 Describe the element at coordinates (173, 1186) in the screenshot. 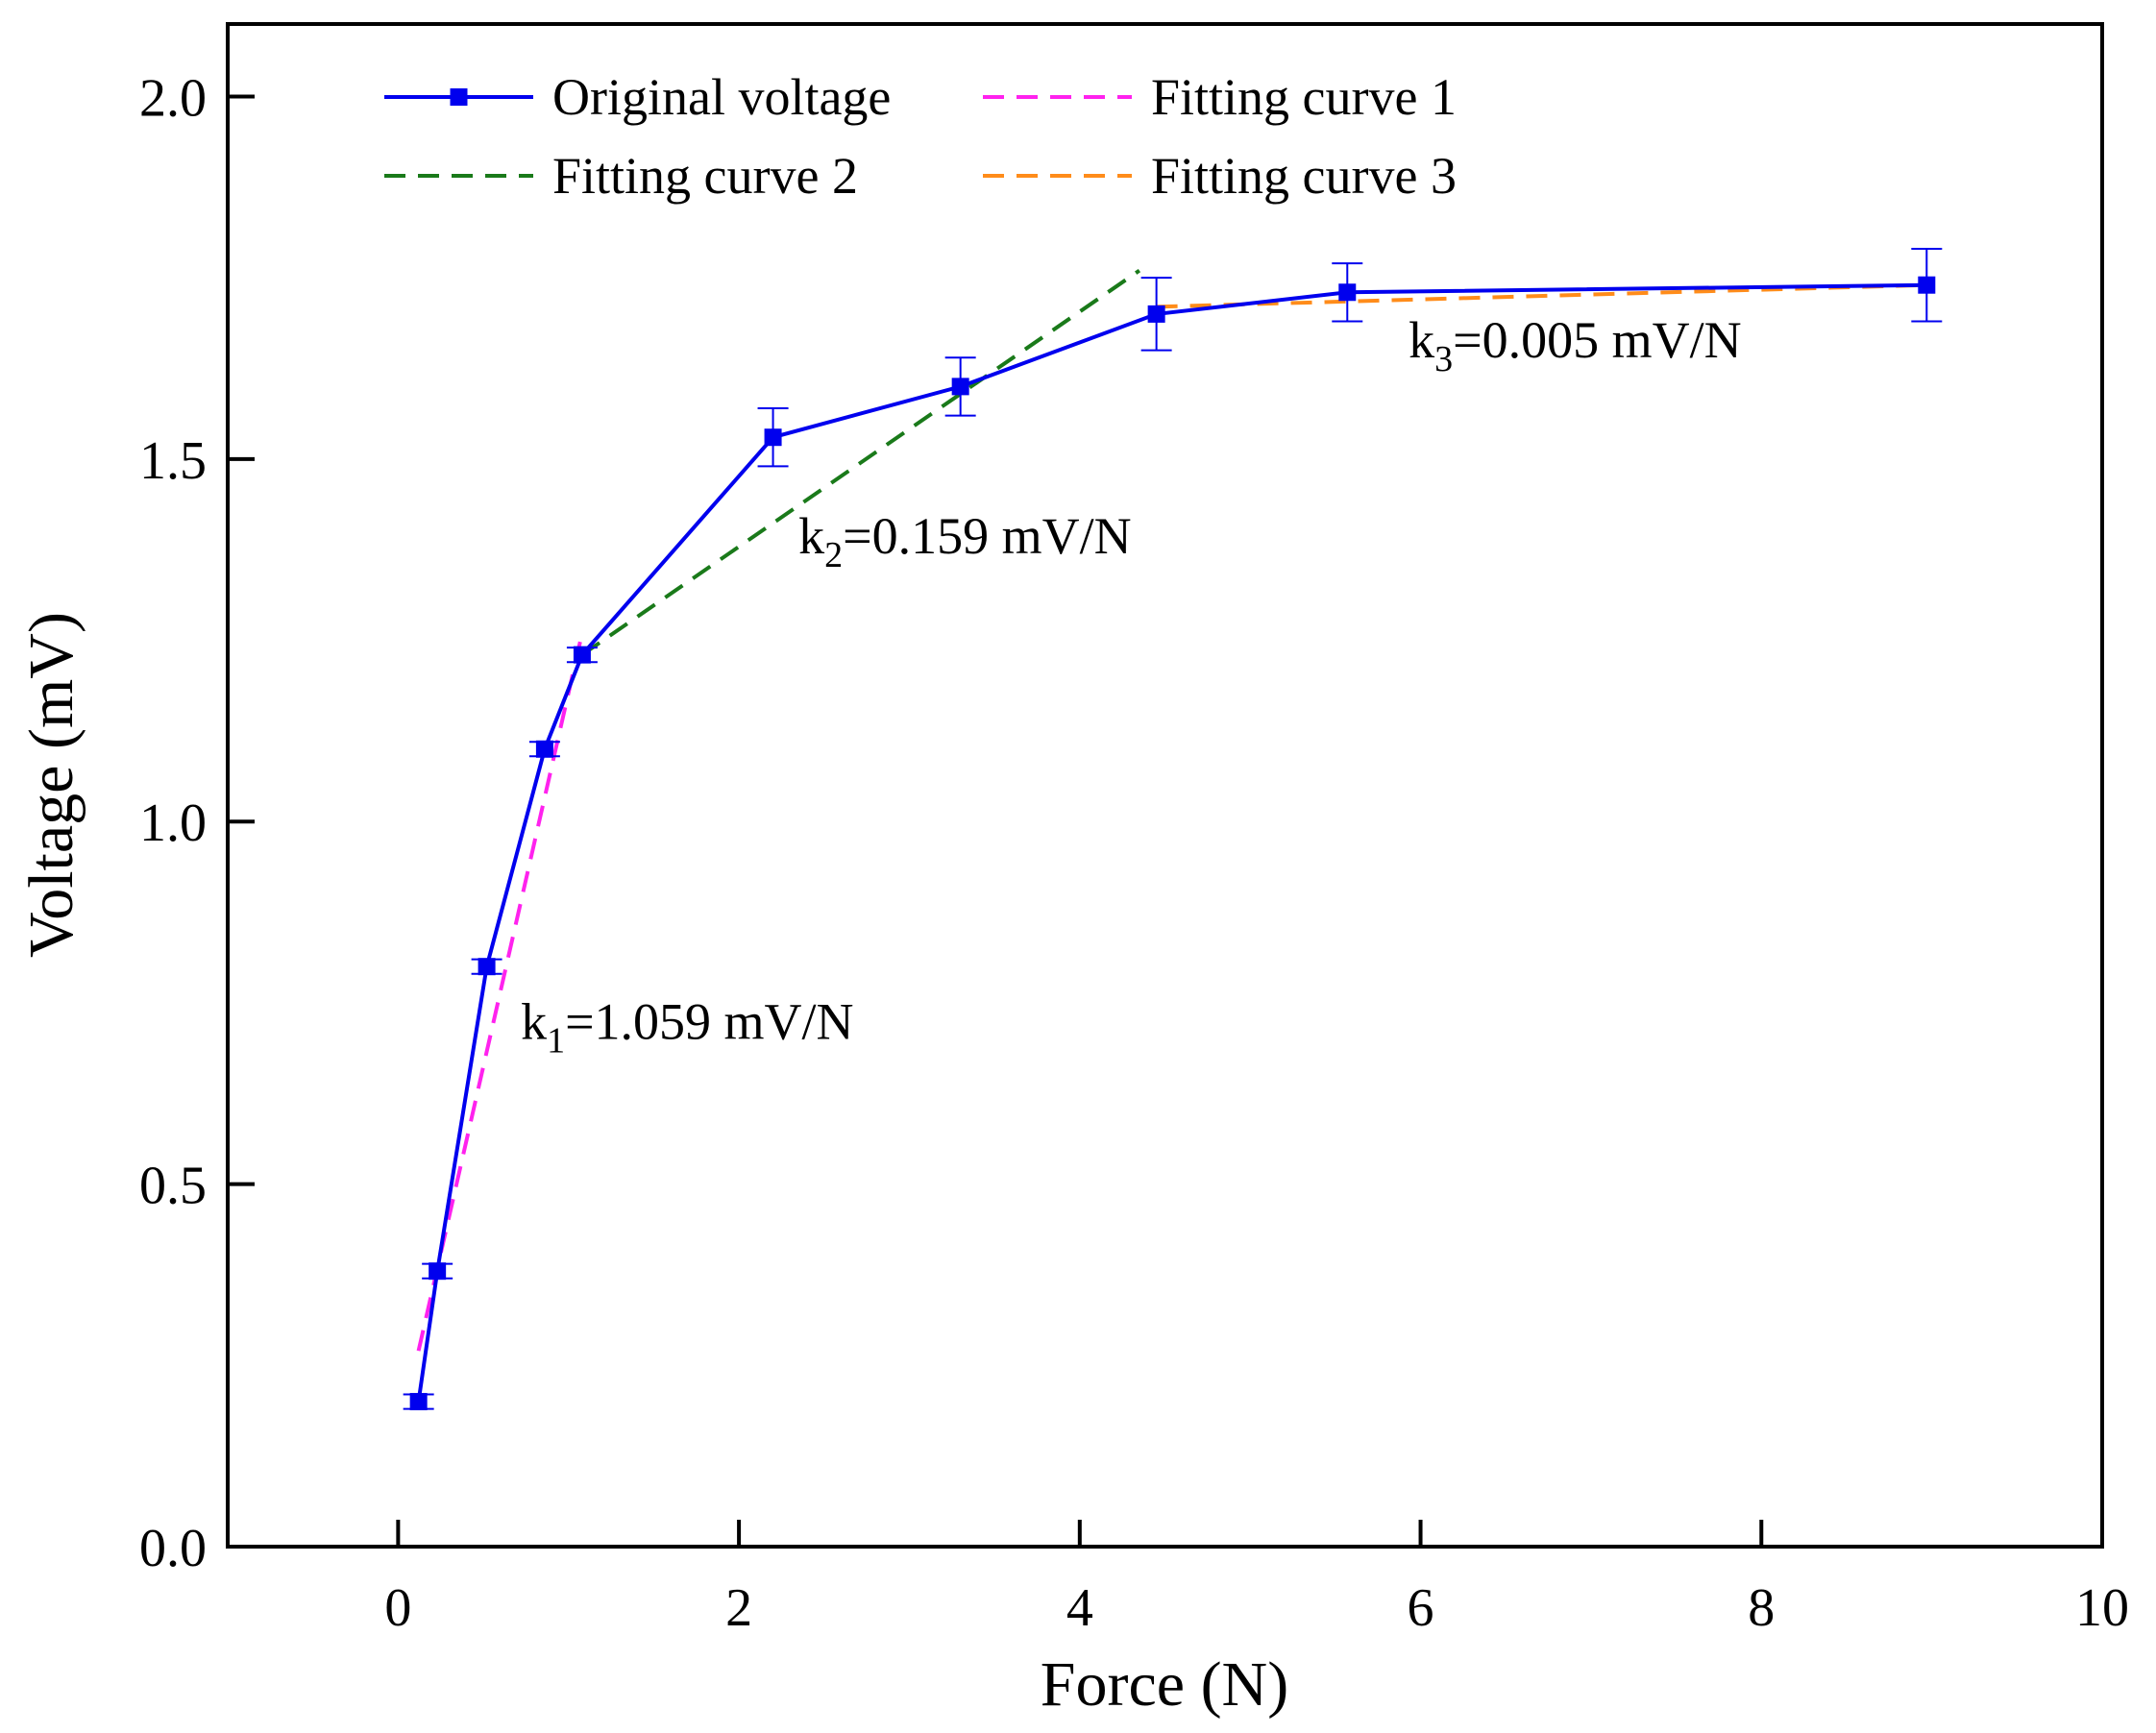

I see `y-tick-label: 0.5` at that location.